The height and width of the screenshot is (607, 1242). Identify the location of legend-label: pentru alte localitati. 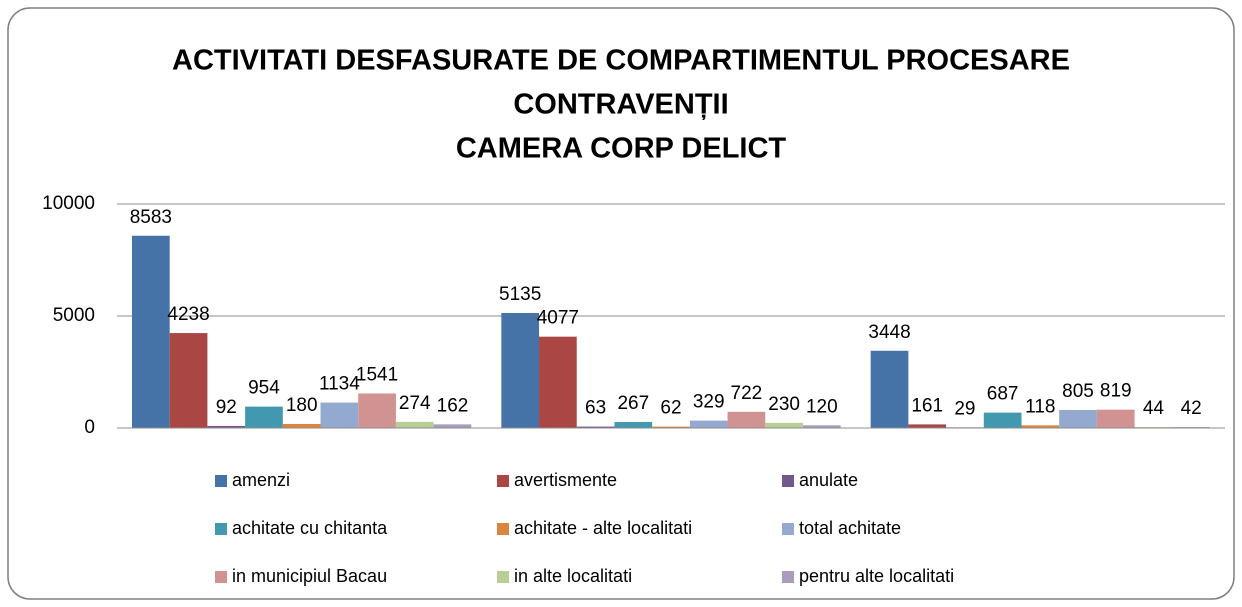
(876, 576).